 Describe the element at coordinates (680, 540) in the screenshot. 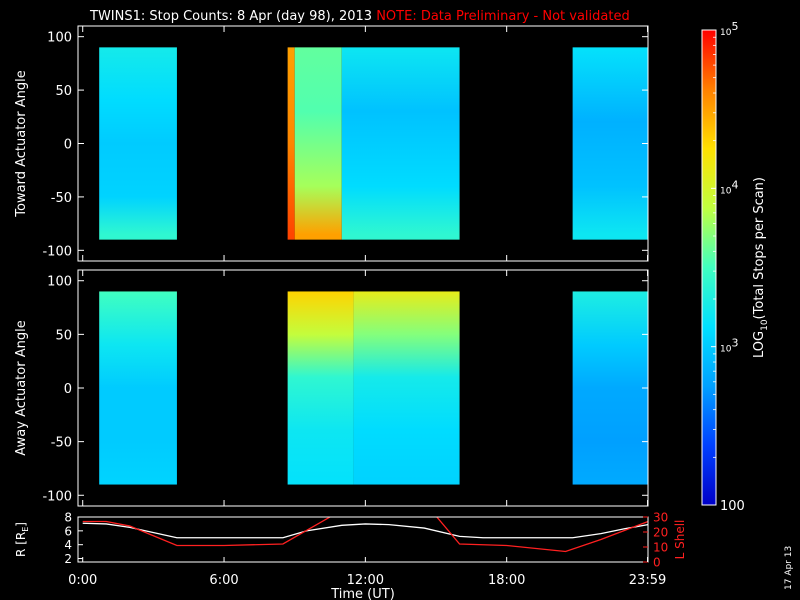

I see `y-axis-label-right: L Shell` at that location.